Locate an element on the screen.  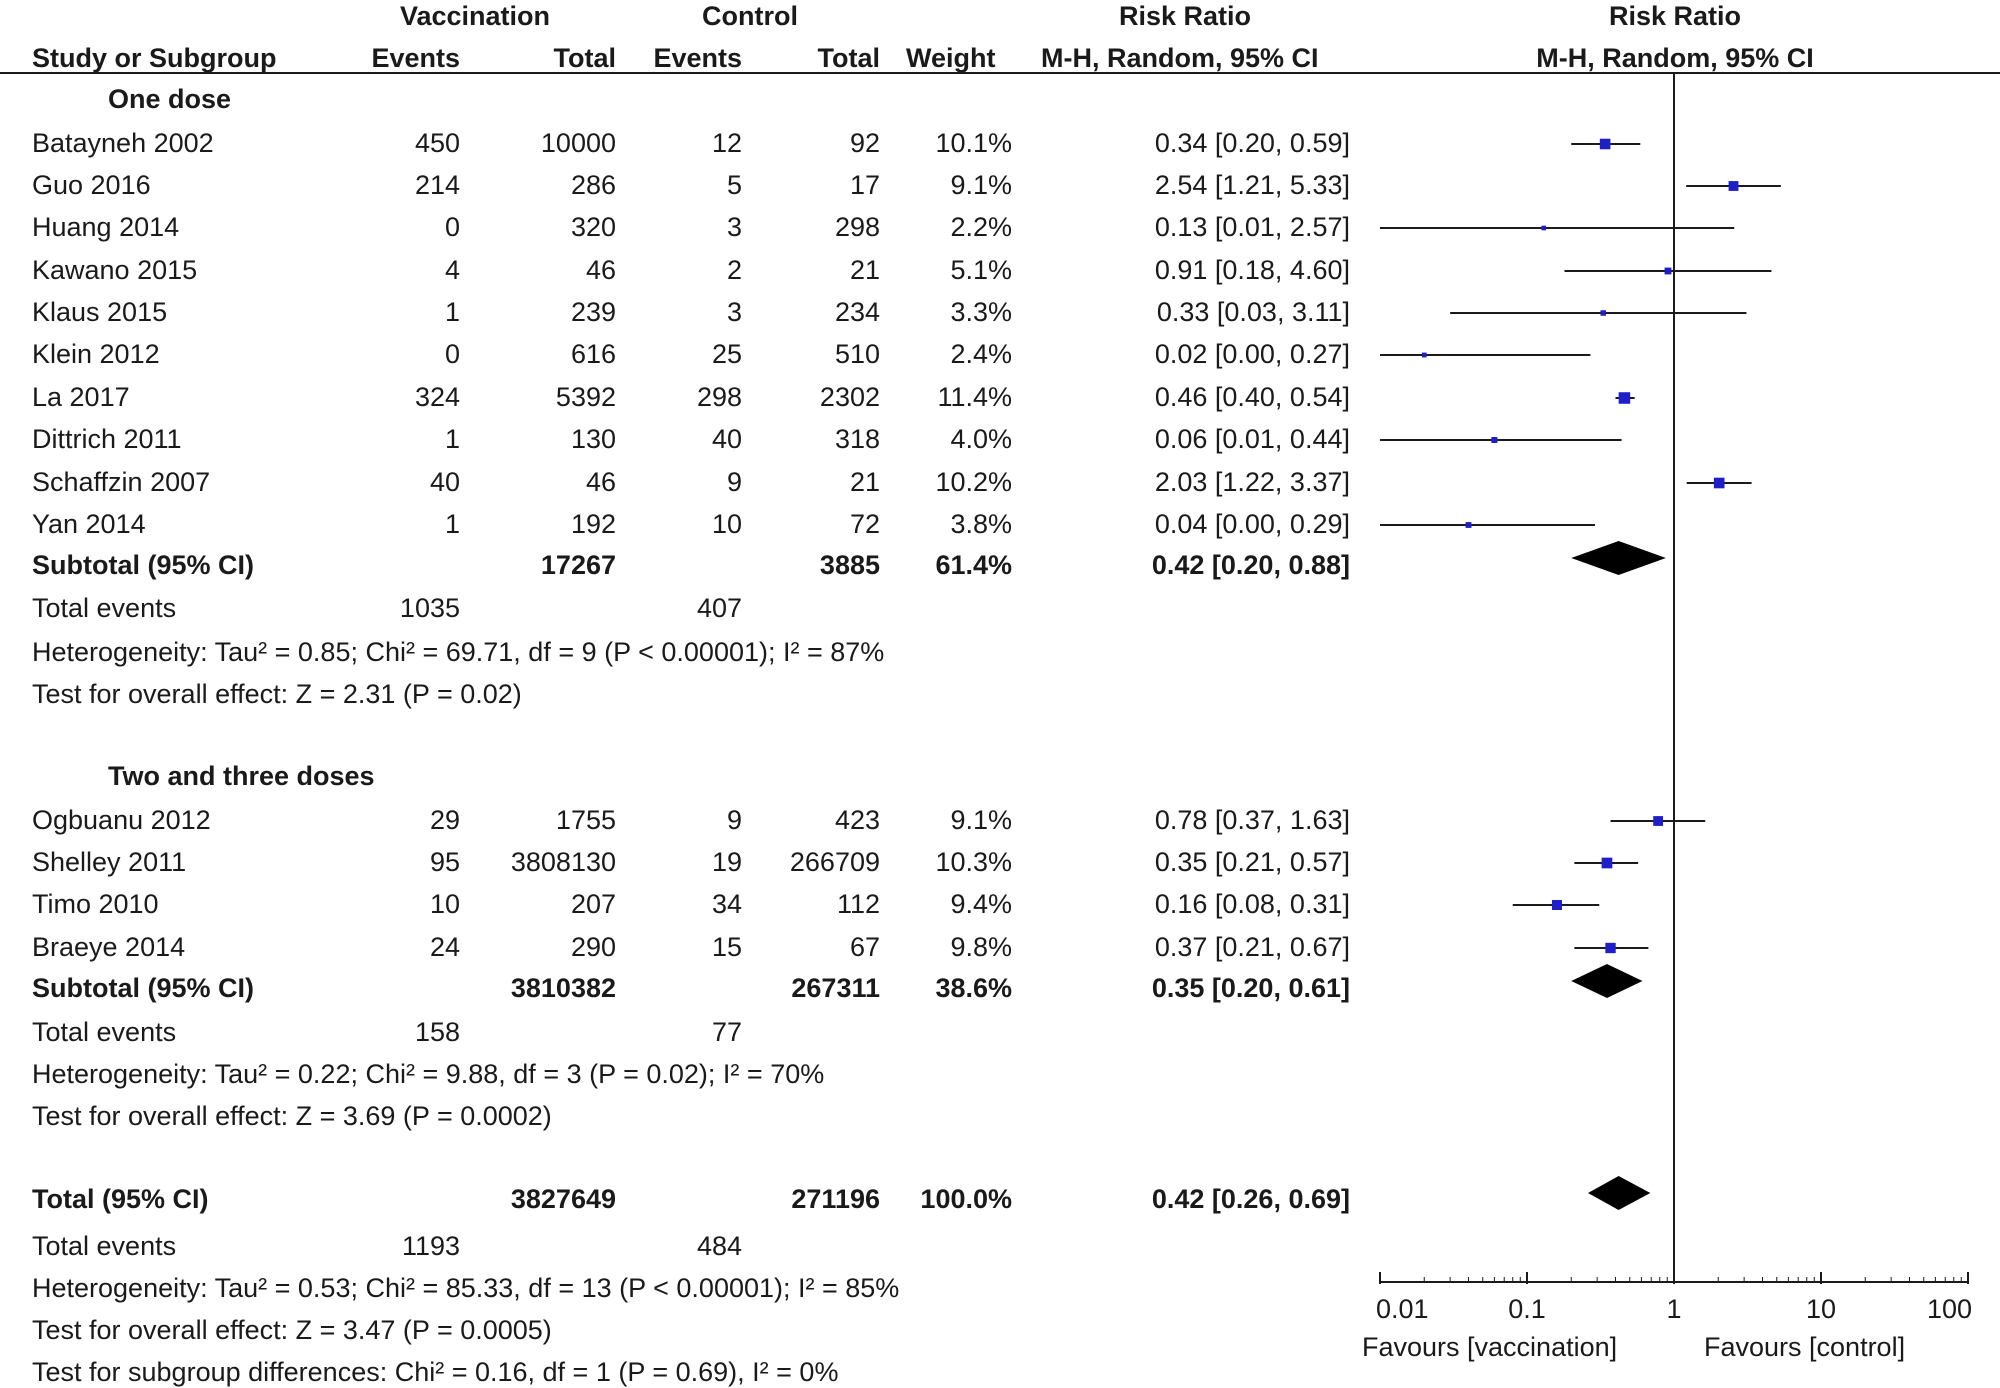
weight: 2.2% is located at coordinates (981, 227).